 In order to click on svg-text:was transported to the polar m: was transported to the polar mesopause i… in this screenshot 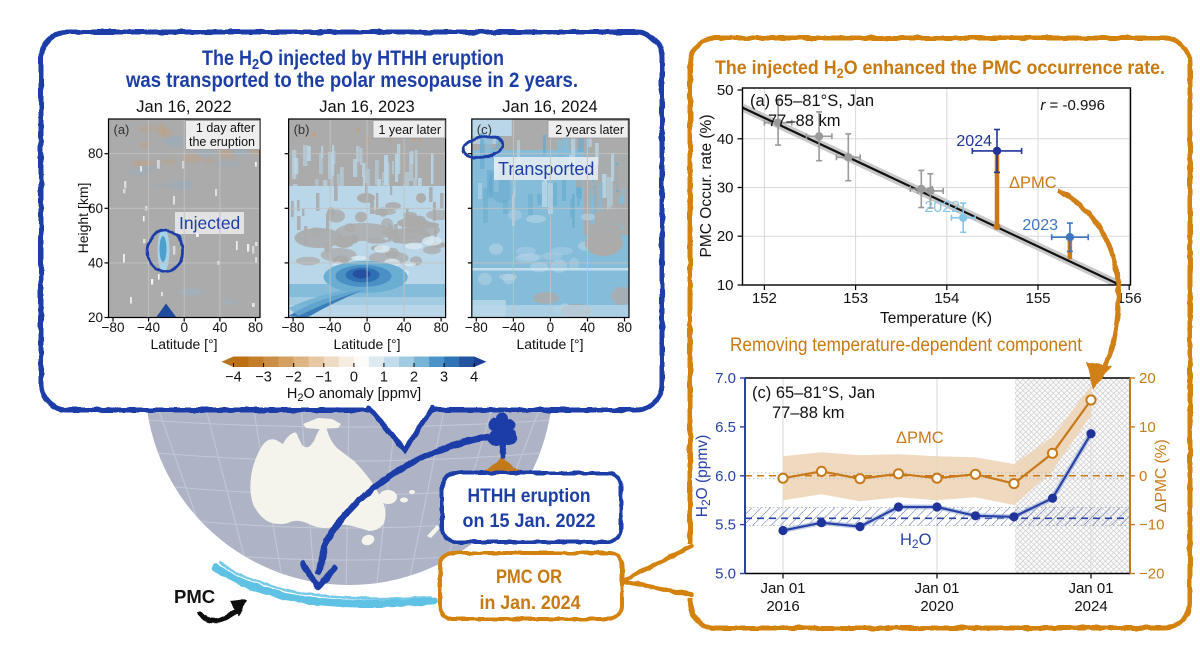, I will do `click(351, 80)`.